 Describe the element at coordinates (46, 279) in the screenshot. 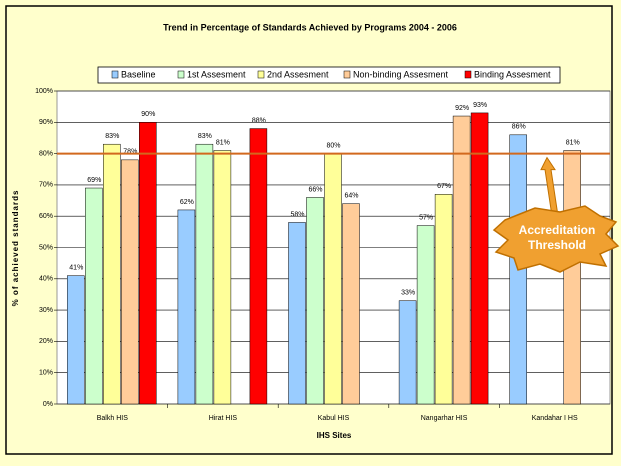

I see `y-tick-label: 40%` at that location.